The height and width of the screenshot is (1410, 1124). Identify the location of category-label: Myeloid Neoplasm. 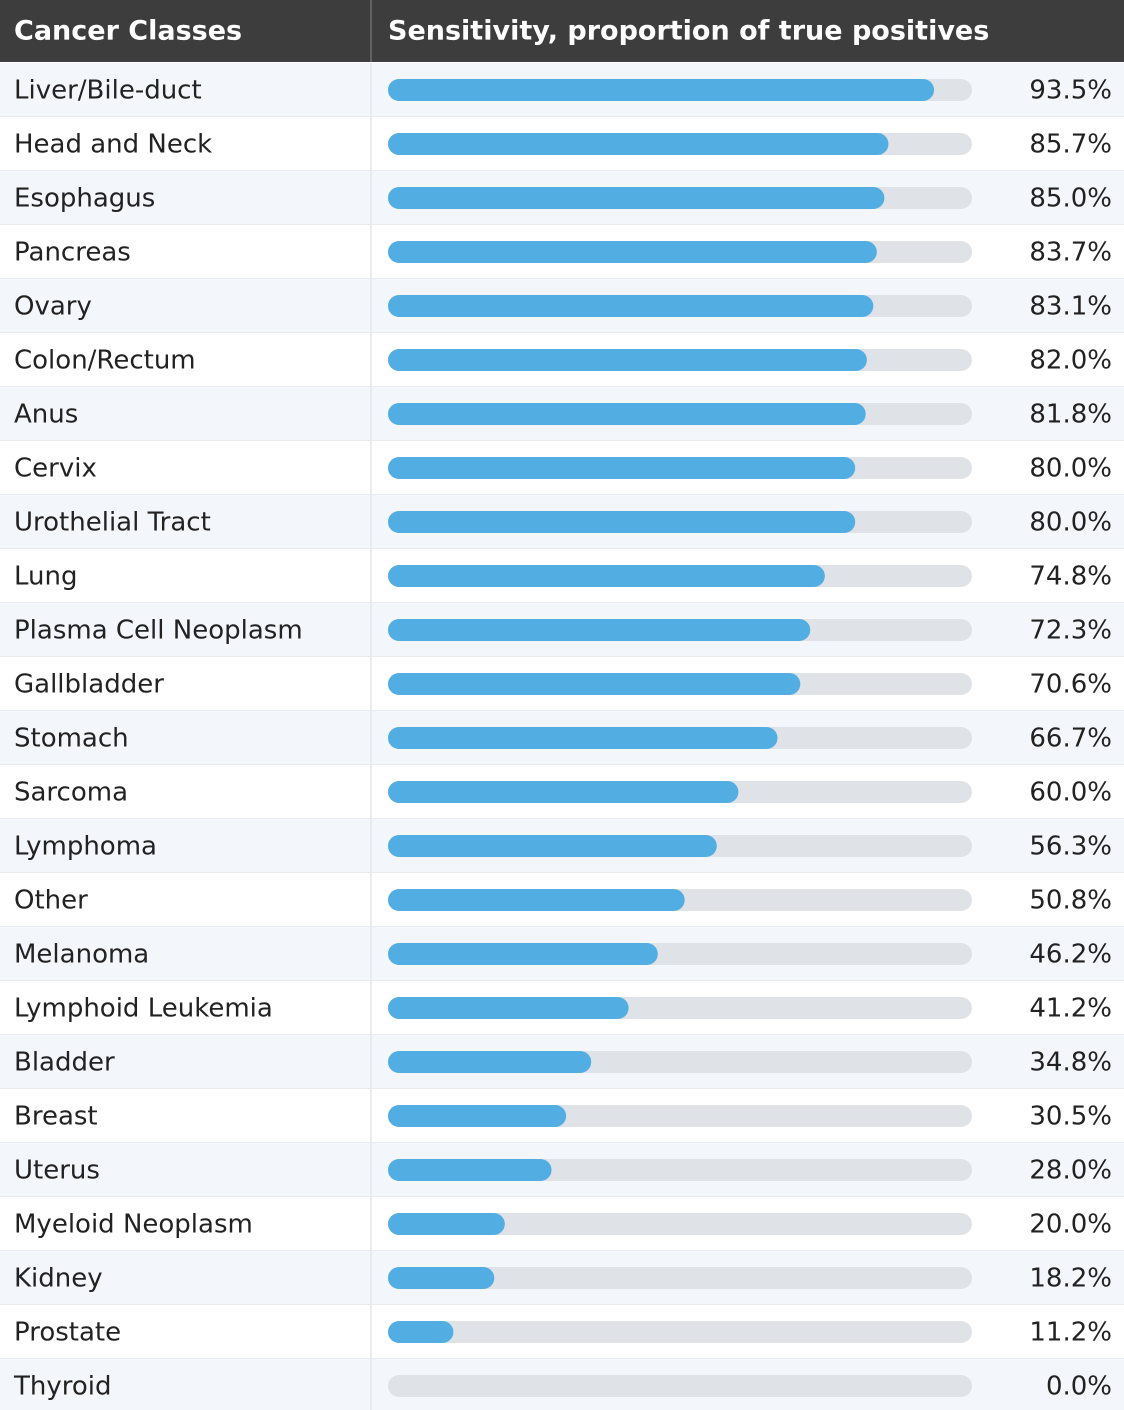
(133, 1225).